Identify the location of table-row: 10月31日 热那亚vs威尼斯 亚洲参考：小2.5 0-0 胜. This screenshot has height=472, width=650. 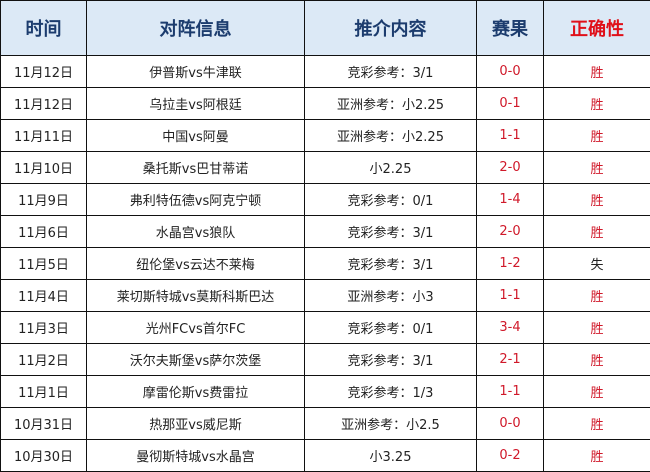
(325, 423).